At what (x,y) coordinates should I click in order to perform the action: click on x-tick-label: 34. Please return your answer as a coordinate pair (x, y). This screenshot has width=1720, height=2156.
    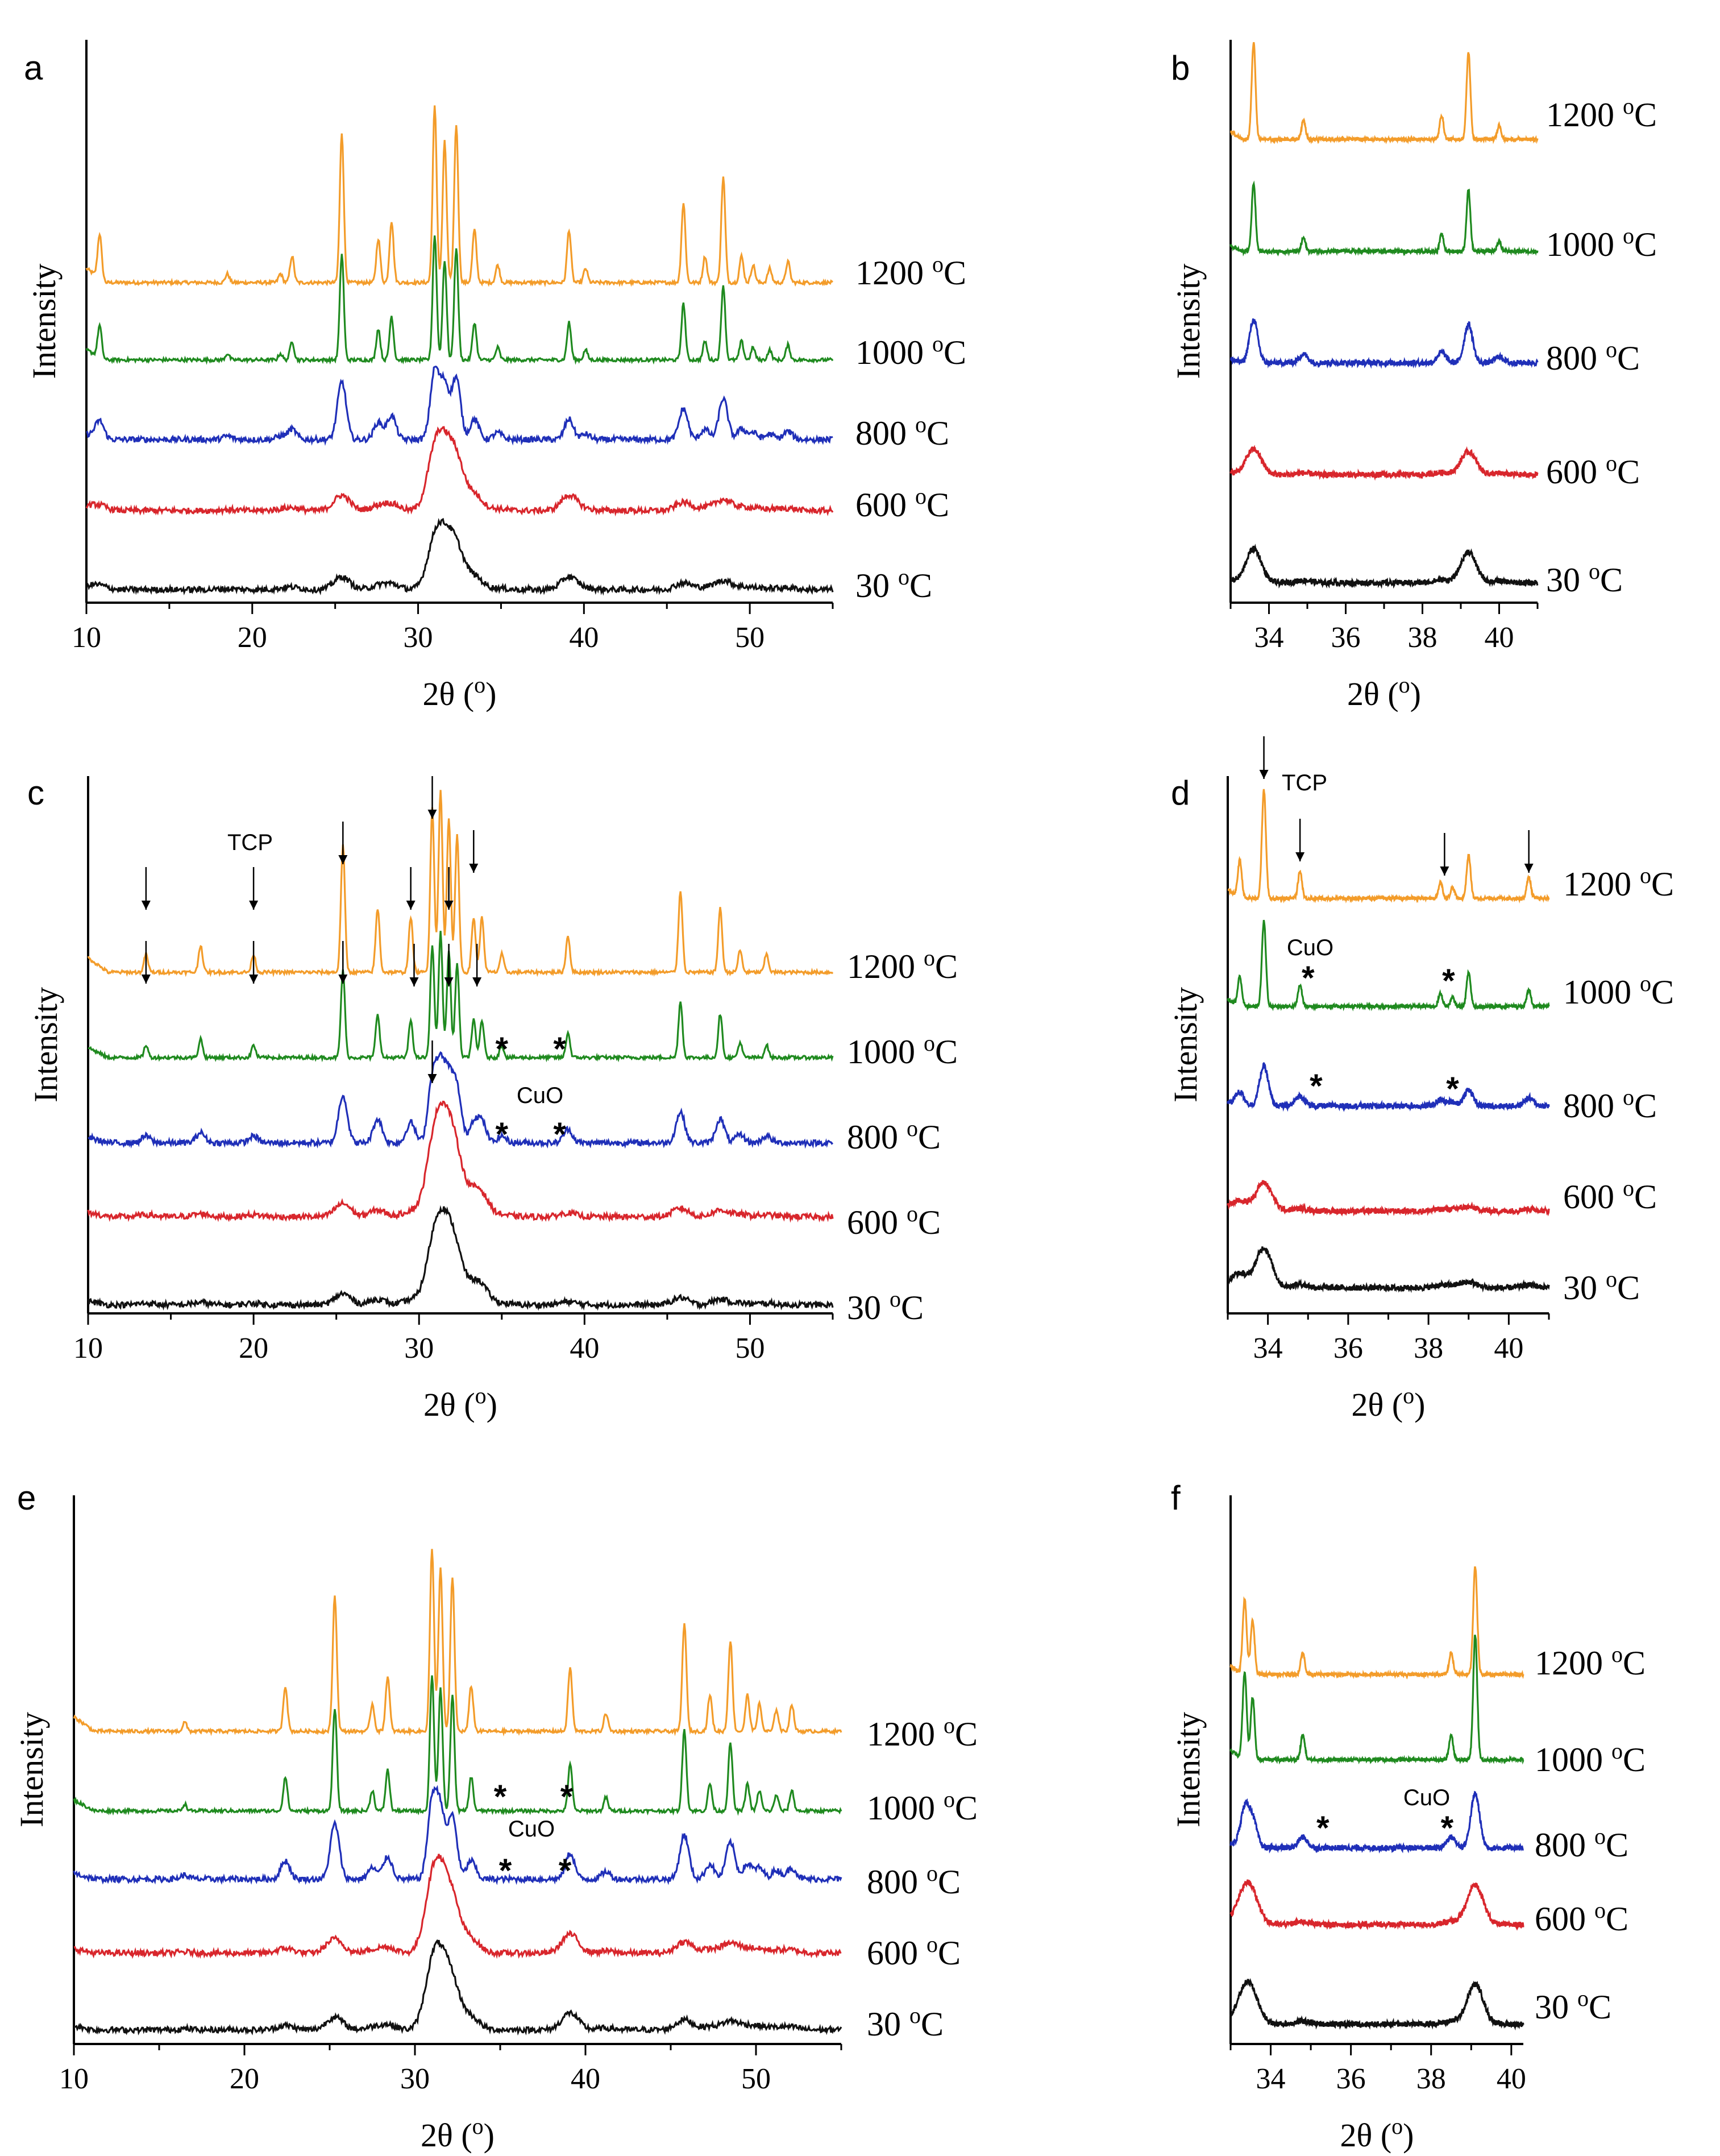
    Looking at the image, I should click on (1271, 2079).